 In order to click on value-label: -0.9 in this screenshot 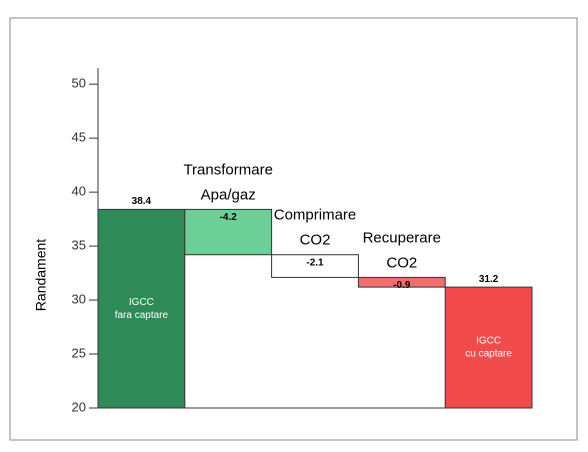, I will do `click(402, 285)`.